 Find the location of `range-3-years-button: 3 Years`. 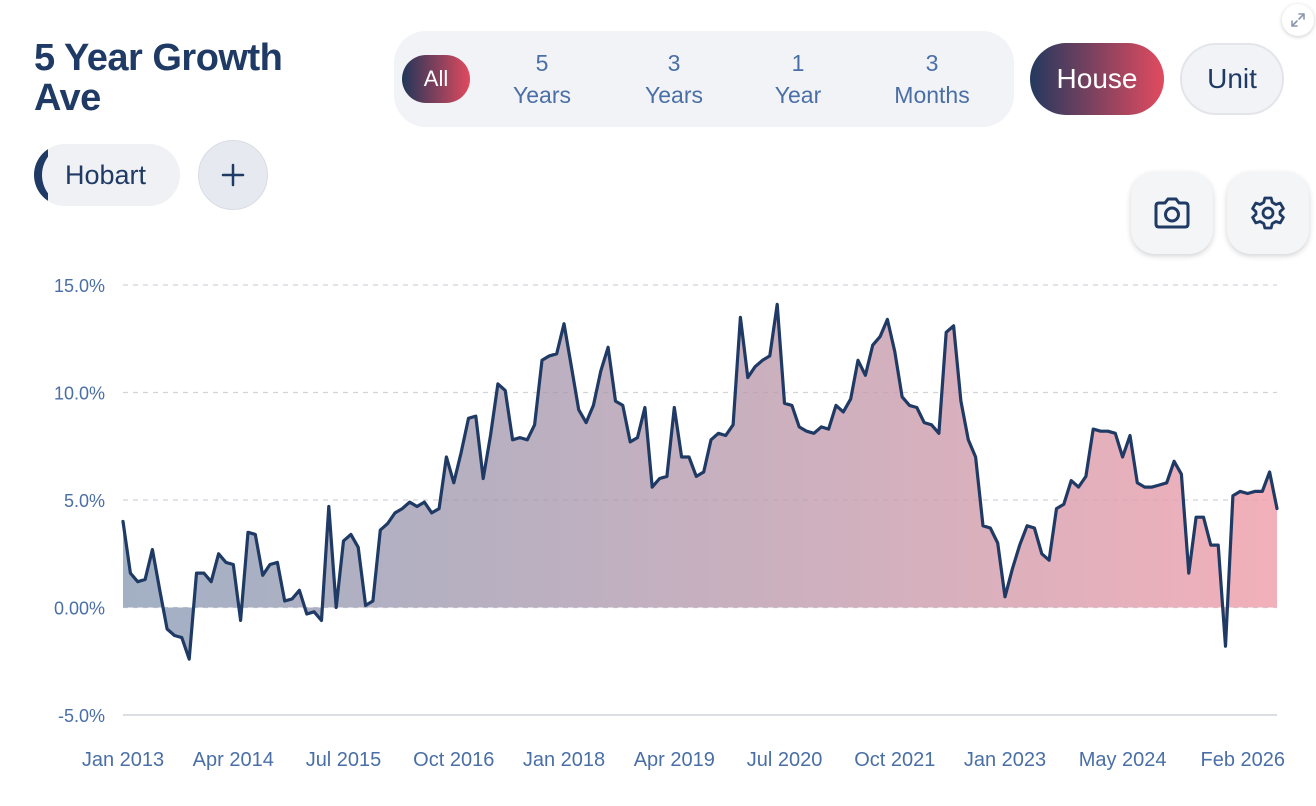

range-3-years-button: 3 Years is located at coordinates (674, 79).